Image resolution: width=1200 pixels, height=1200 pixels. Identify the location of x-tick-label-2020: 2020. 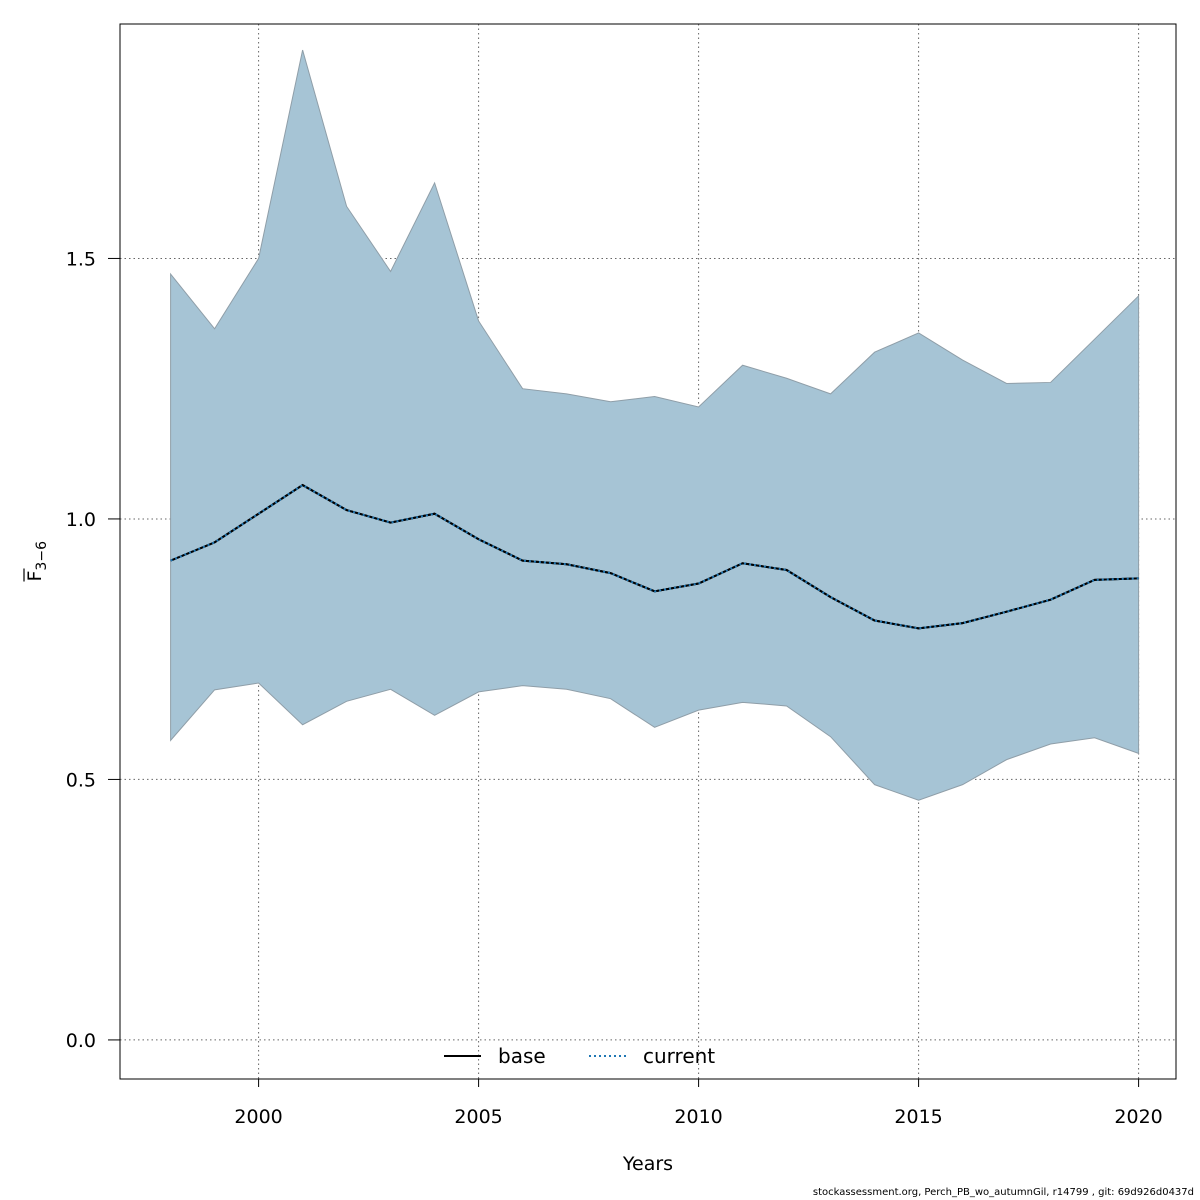
(1138, 1117).